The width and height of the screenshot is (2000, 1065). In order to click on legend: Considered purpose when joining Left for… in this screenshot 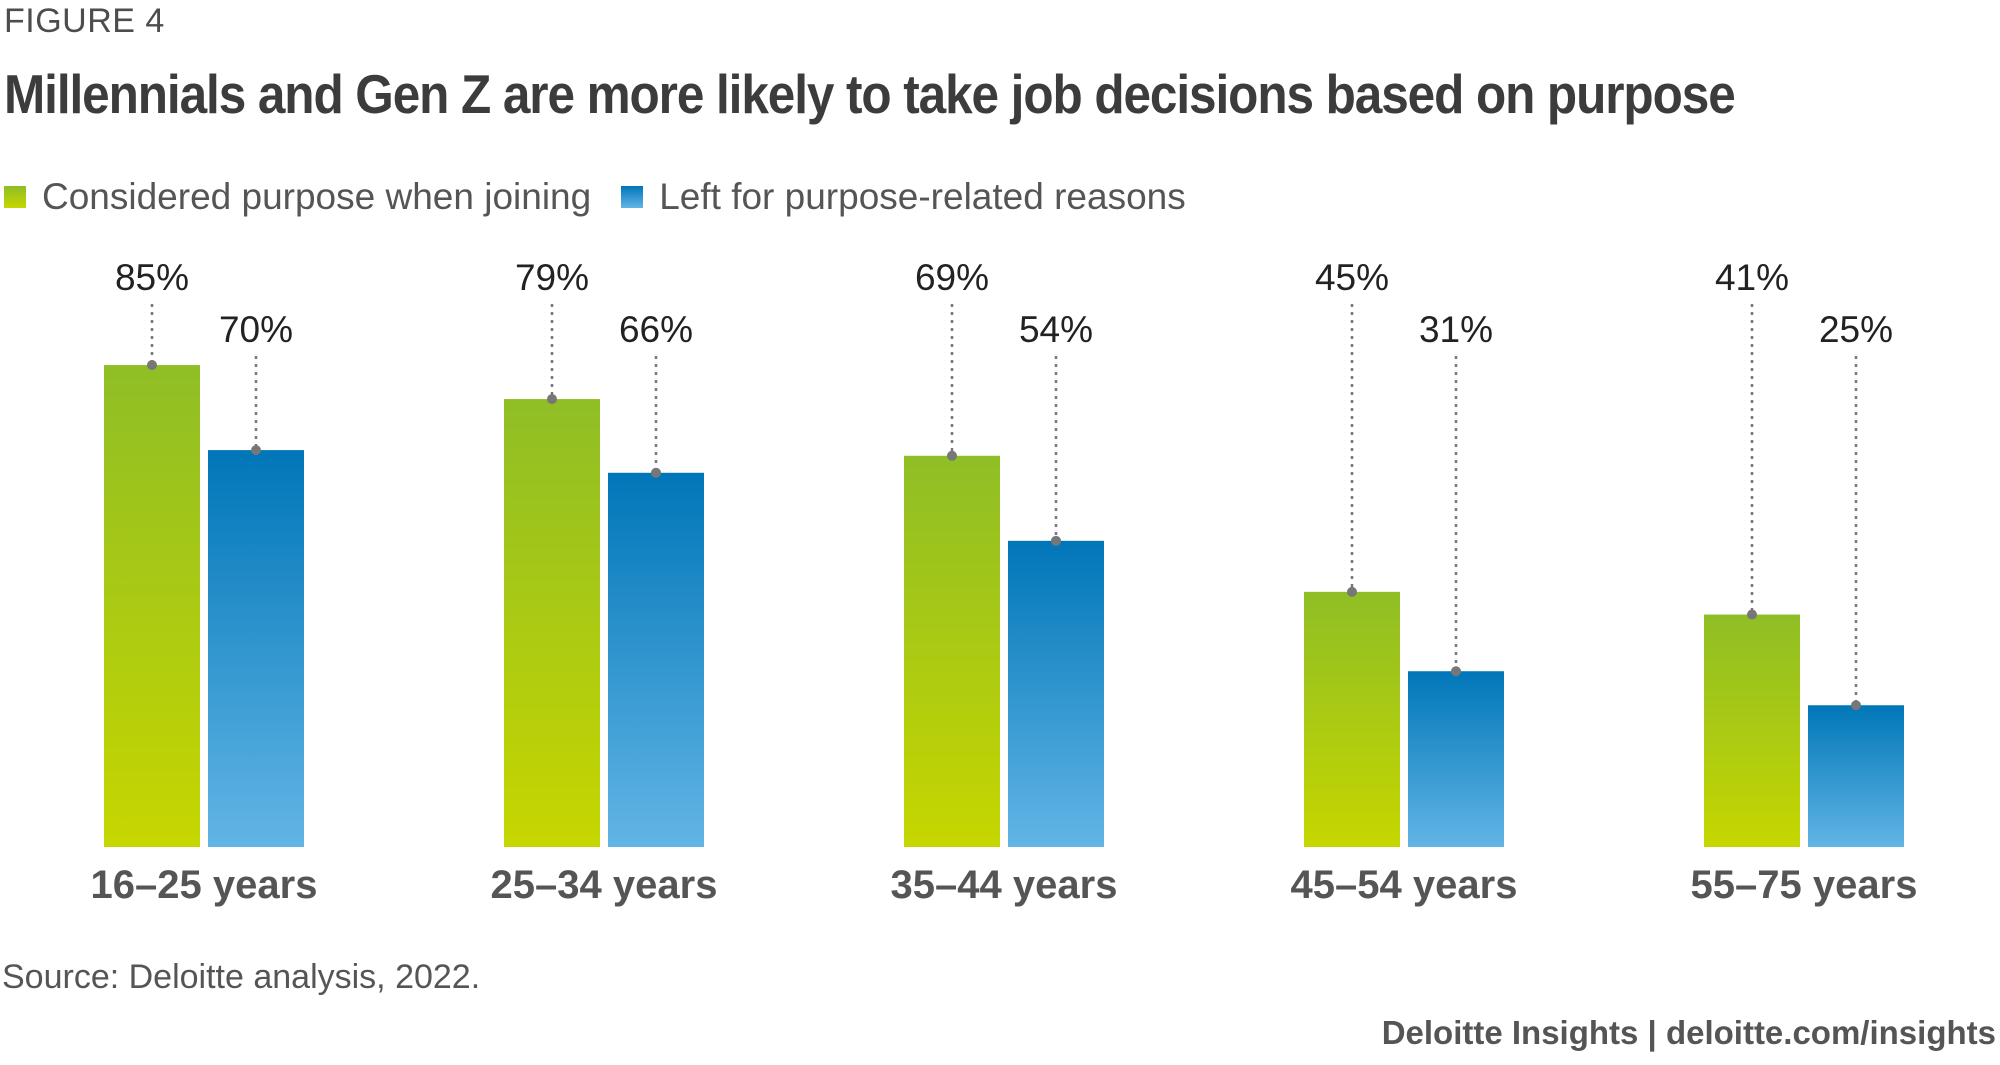, I will do `click(610, 197)`.